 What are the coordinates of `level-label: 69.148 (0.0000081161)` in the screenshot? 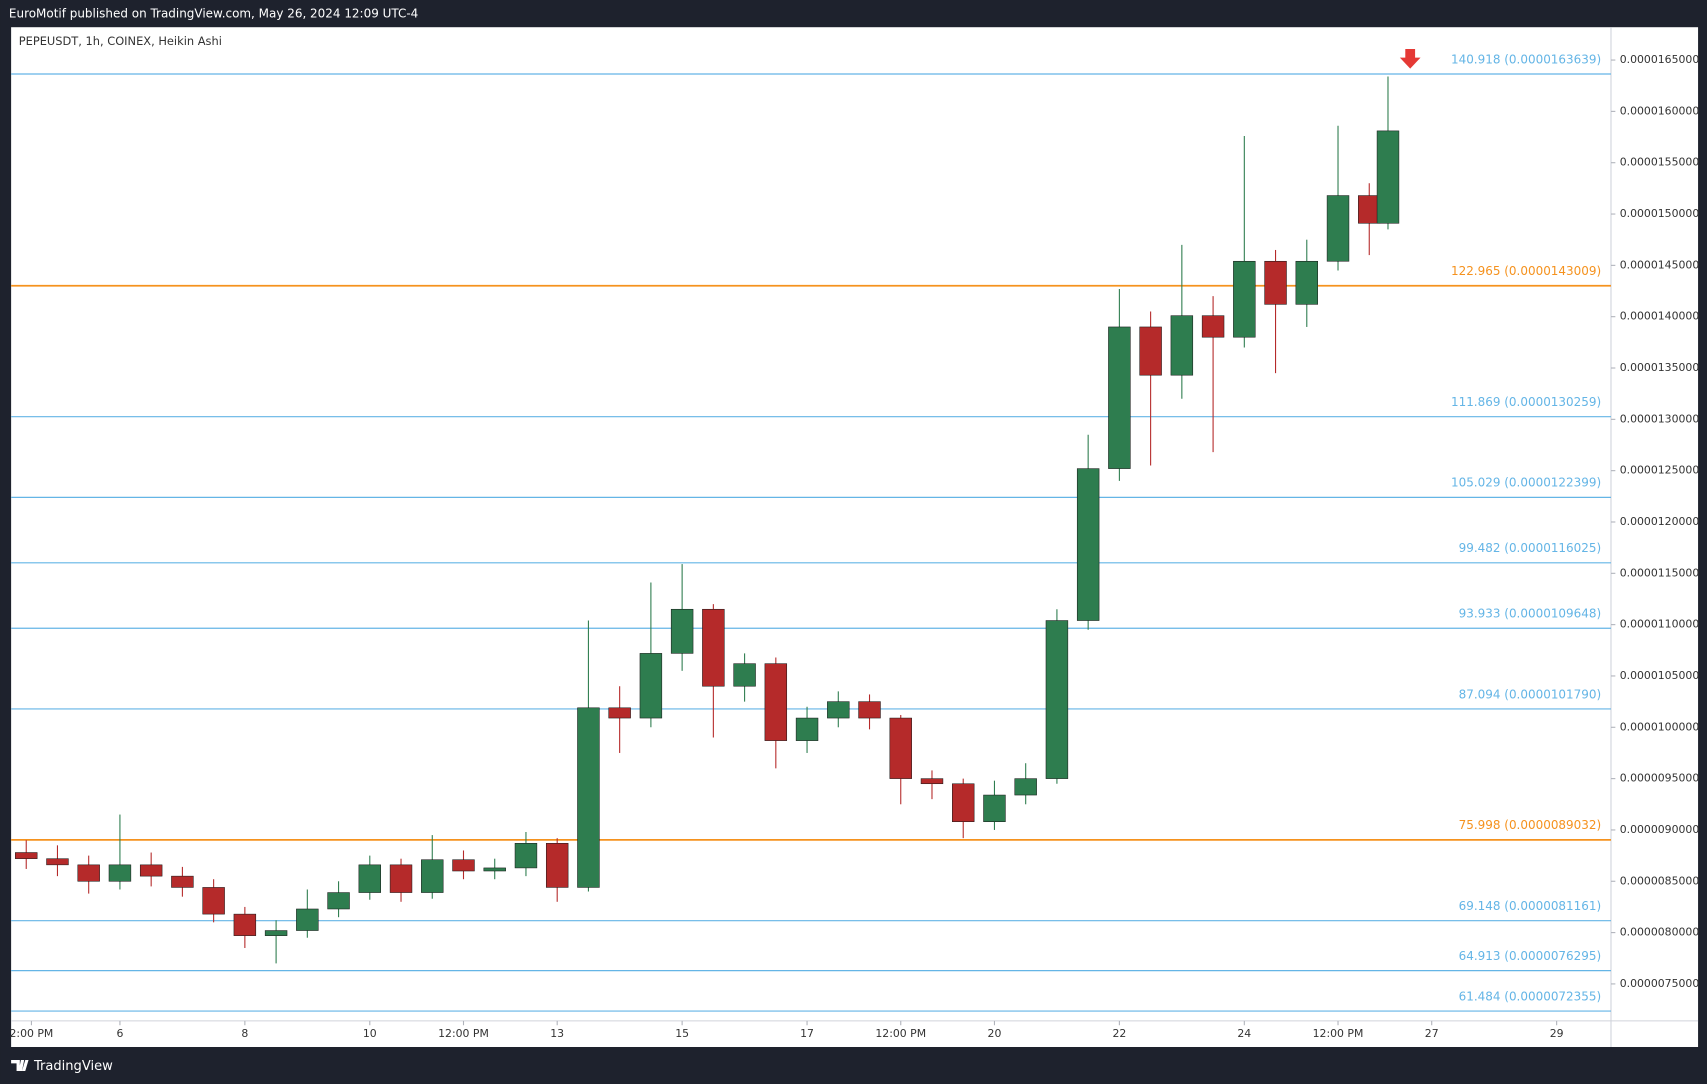 It's located at (1530, 906).